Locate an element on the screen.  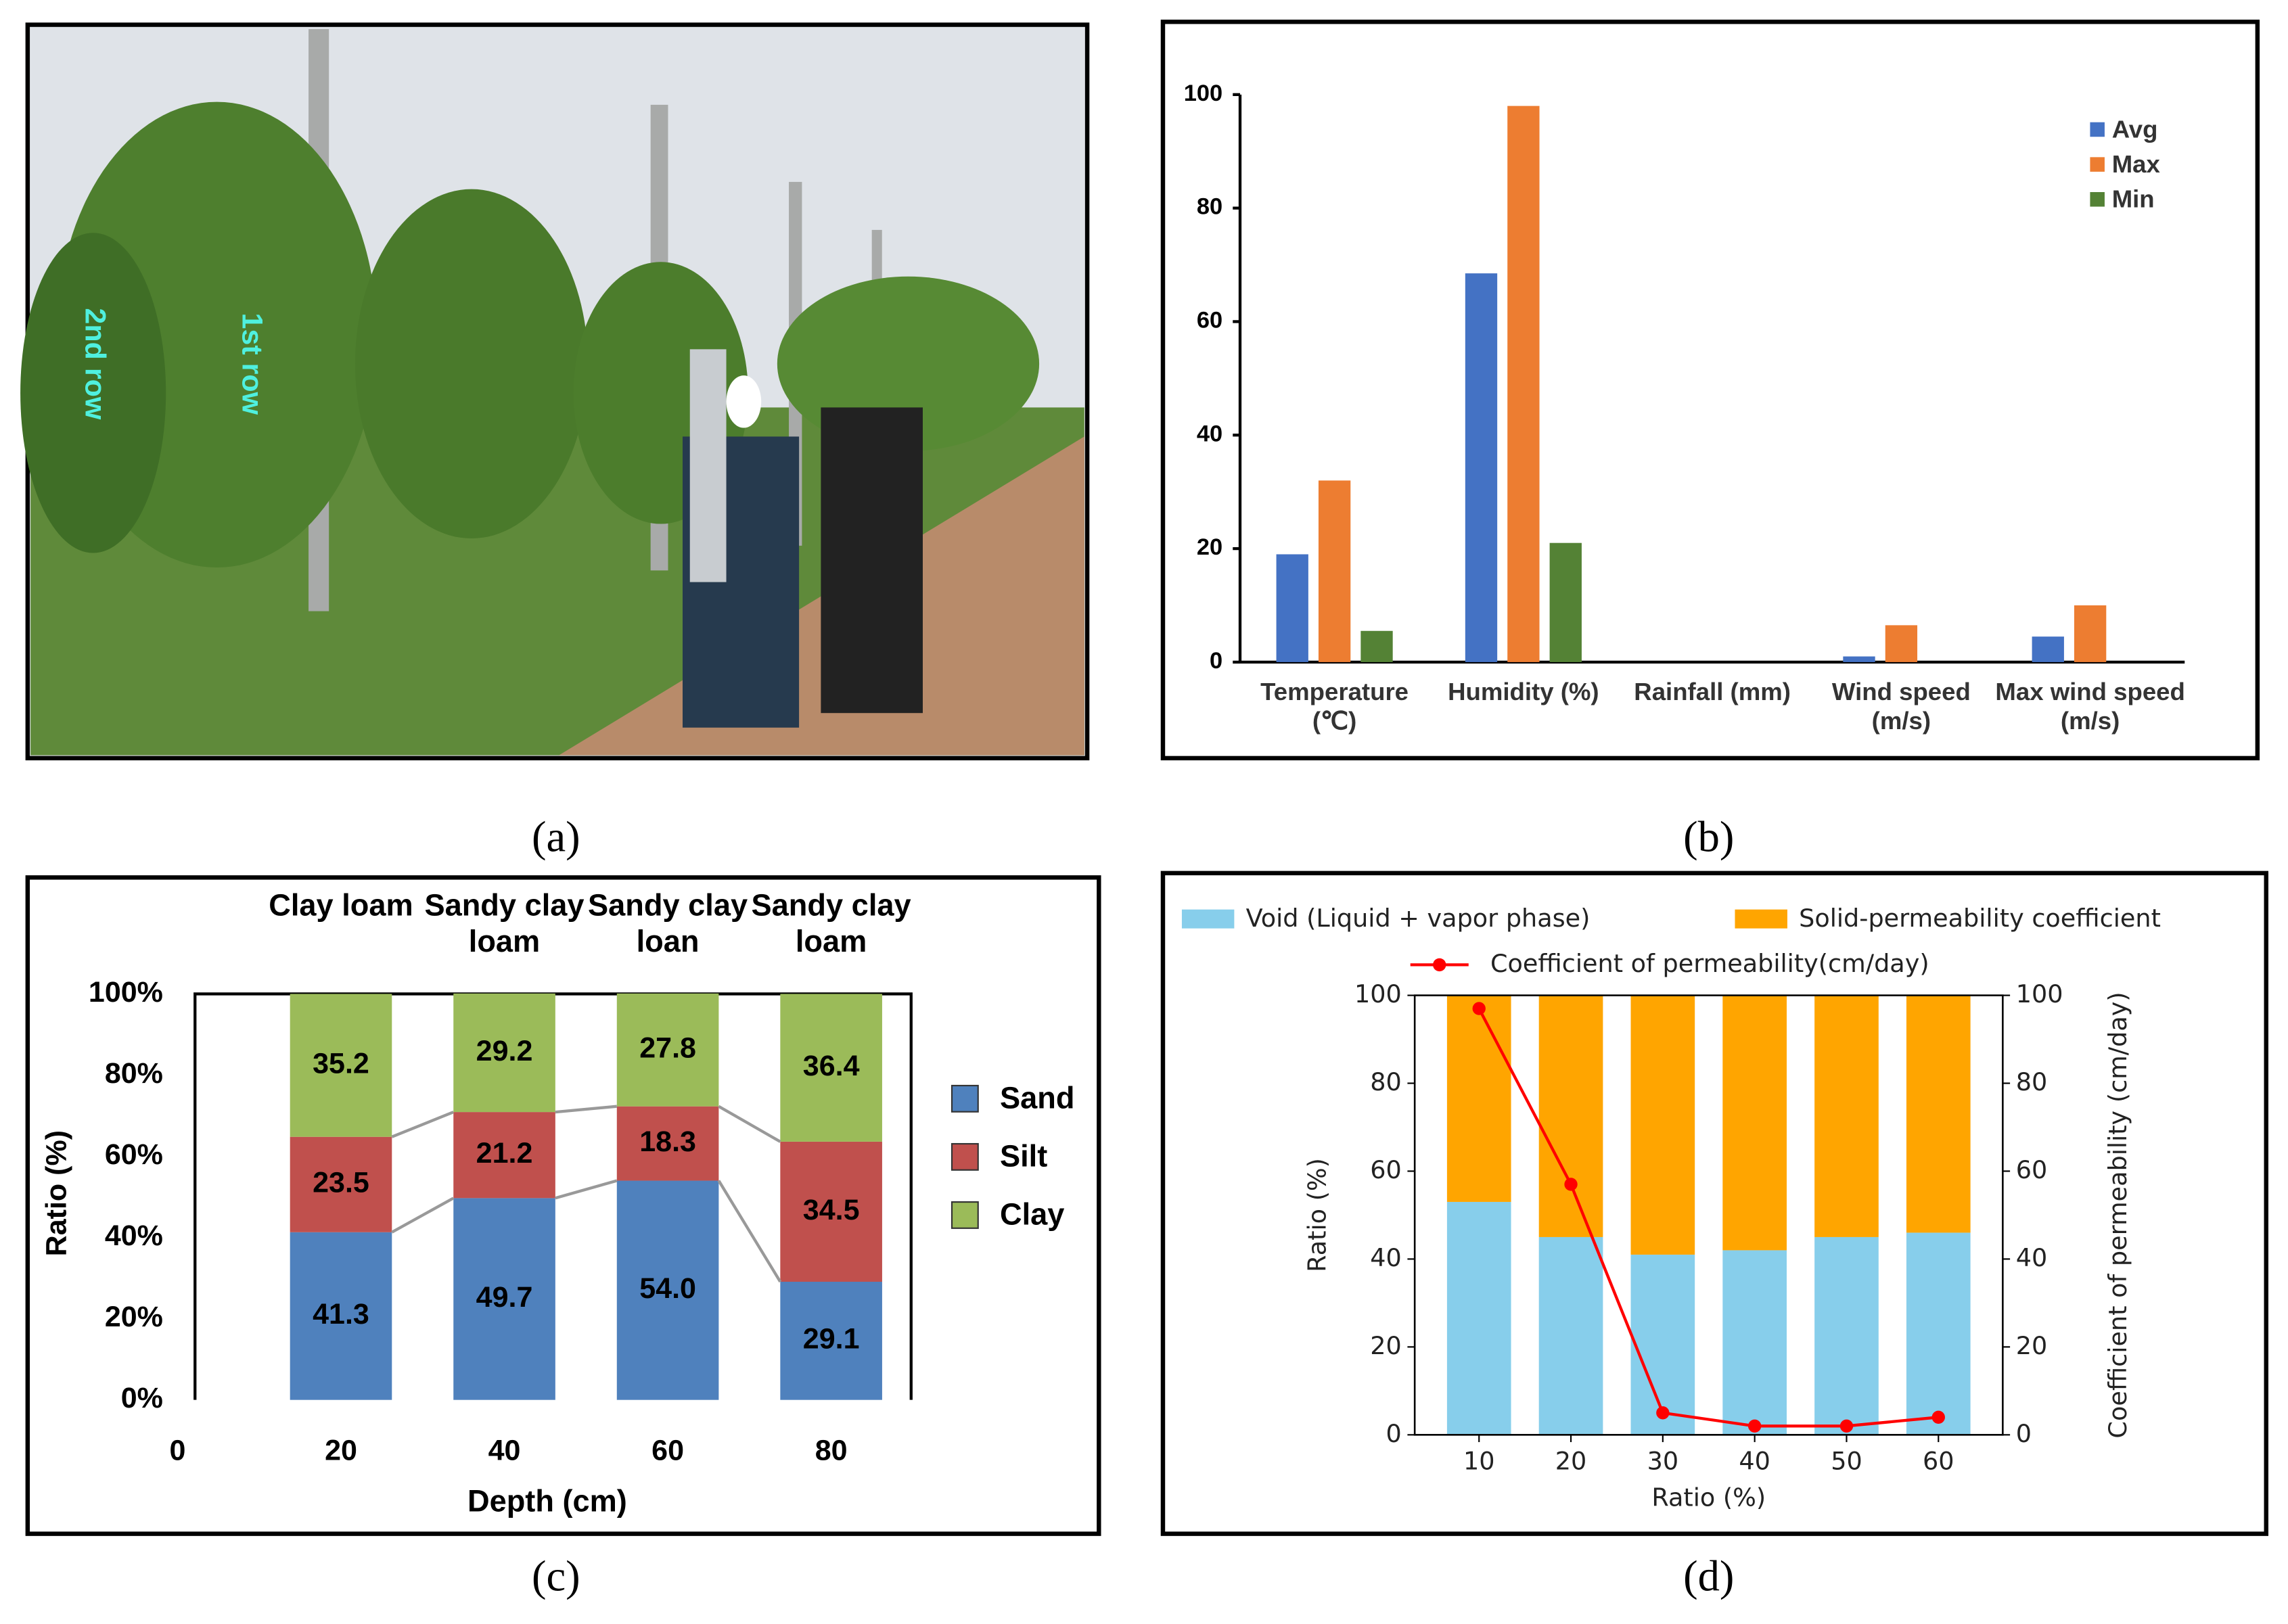
y2-tick-label: 0 is located at coordinates (2024, 1433).